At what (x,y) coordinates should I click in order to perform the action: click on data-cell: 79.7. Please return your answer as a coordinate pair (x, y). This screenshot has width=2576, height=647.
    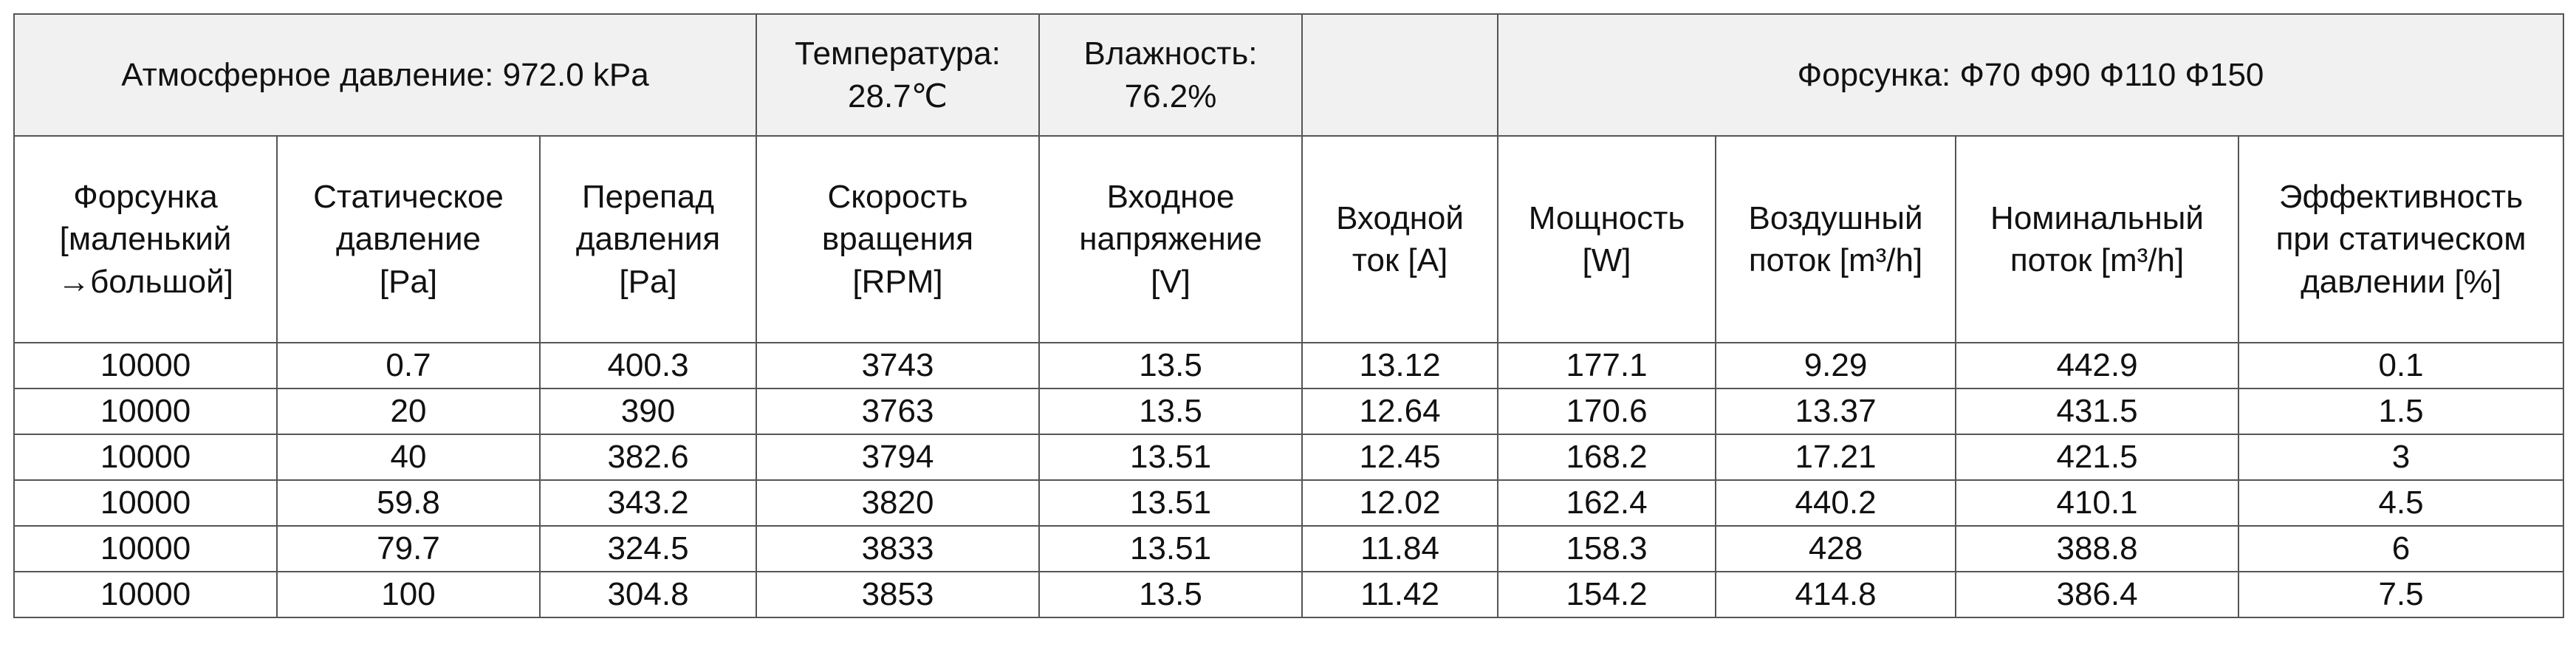
    Looking at the image, I should click on (408, 548).